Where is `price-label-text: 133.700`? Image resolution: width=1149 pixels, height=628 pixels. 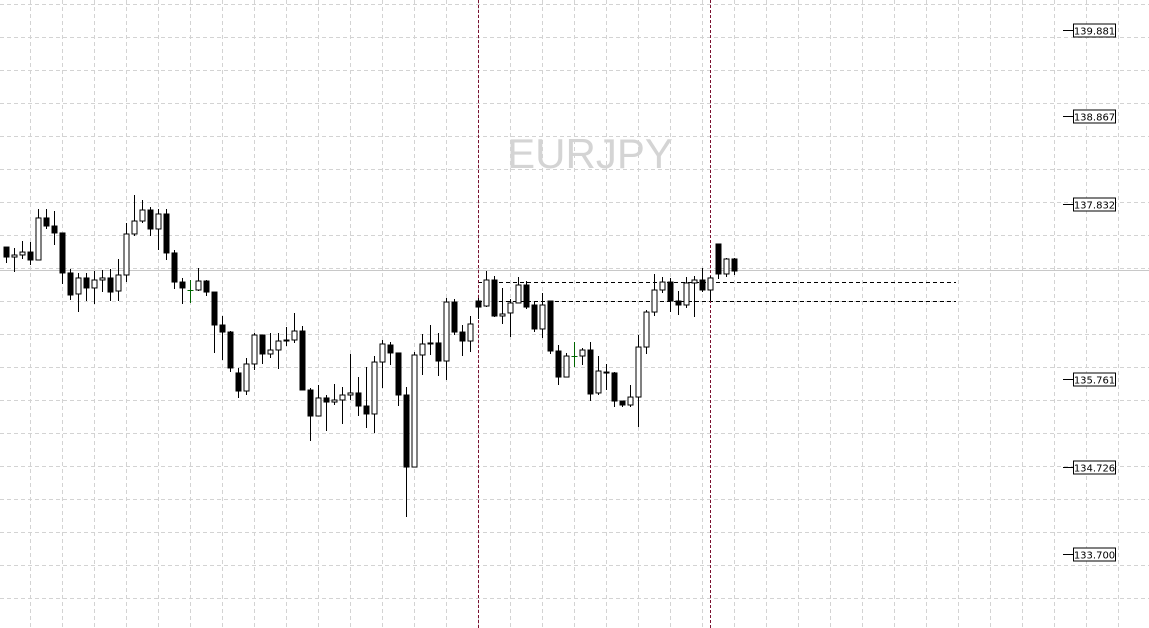 price-label-text: 133.700 is located at coordinates (1094, 556).